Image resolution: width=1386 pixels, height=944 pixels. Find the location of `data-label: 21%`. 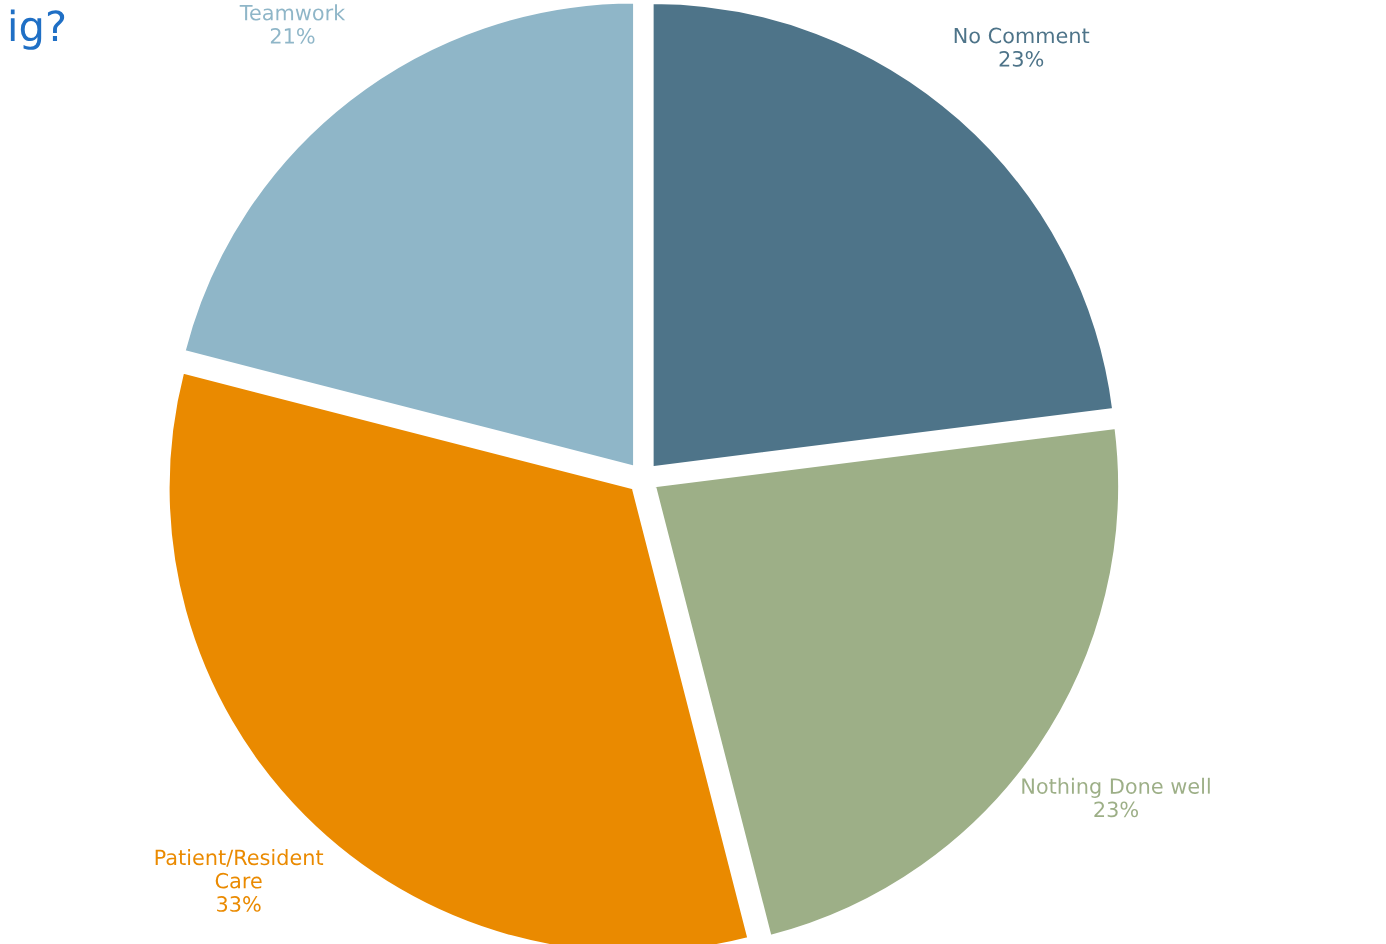

data-label: 21% is located at coordinates (292, 36).